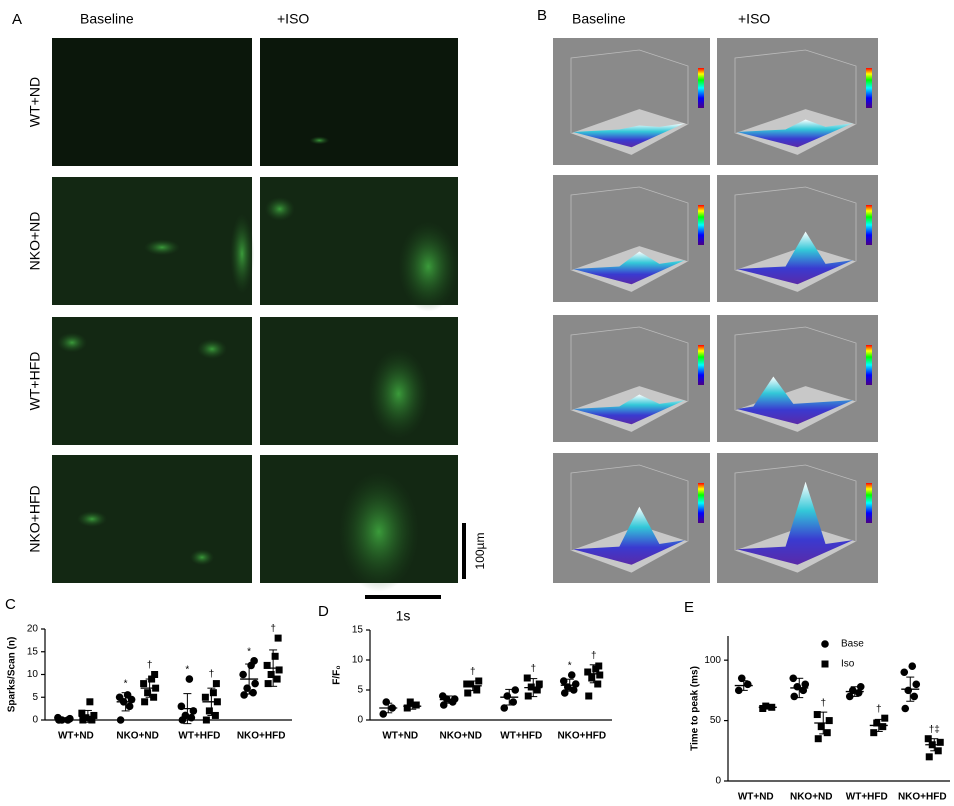 This screenshot has width=954, height=806. Describe the element at coordinates (33, 651) in the screenshot. I see `y-tick-label: 15` at that location.